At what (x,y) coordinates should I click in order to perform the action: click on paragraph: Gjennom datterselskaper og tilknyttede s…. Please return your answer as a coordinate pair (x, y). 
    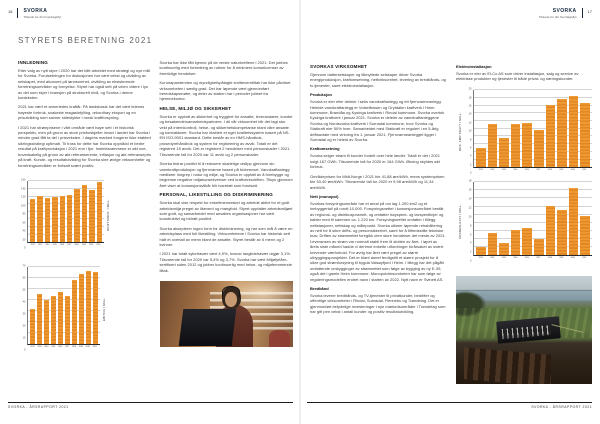
    Looking at the image, I should click on (378, 80).